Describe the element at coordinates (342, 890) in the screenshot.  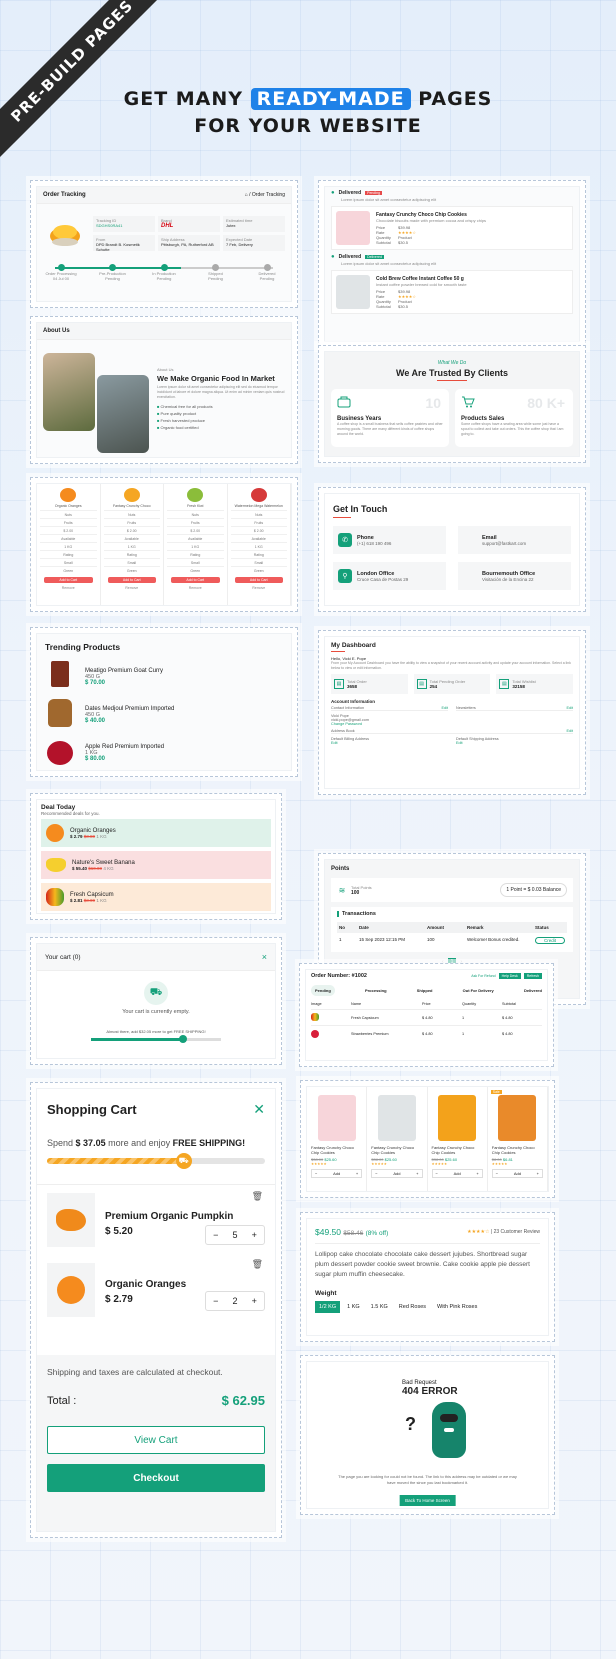
I see `coins-icon: ≋` at that location.